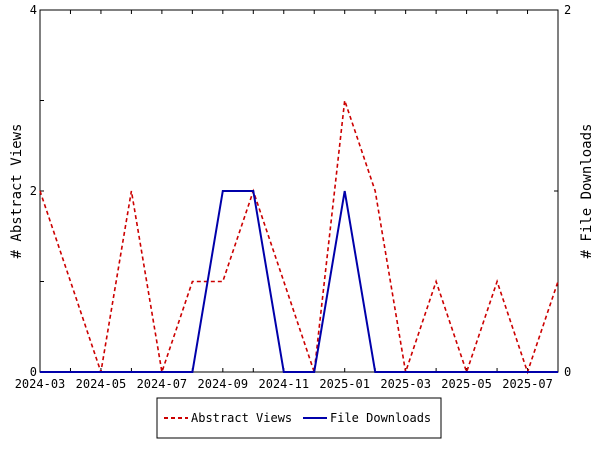 Image resolution: width=600 pixels, height=450 pixels. Describe the element at coordinates (587, 191) in the screenshot. I see `y2-axis-label: # File Downloads` at that location.